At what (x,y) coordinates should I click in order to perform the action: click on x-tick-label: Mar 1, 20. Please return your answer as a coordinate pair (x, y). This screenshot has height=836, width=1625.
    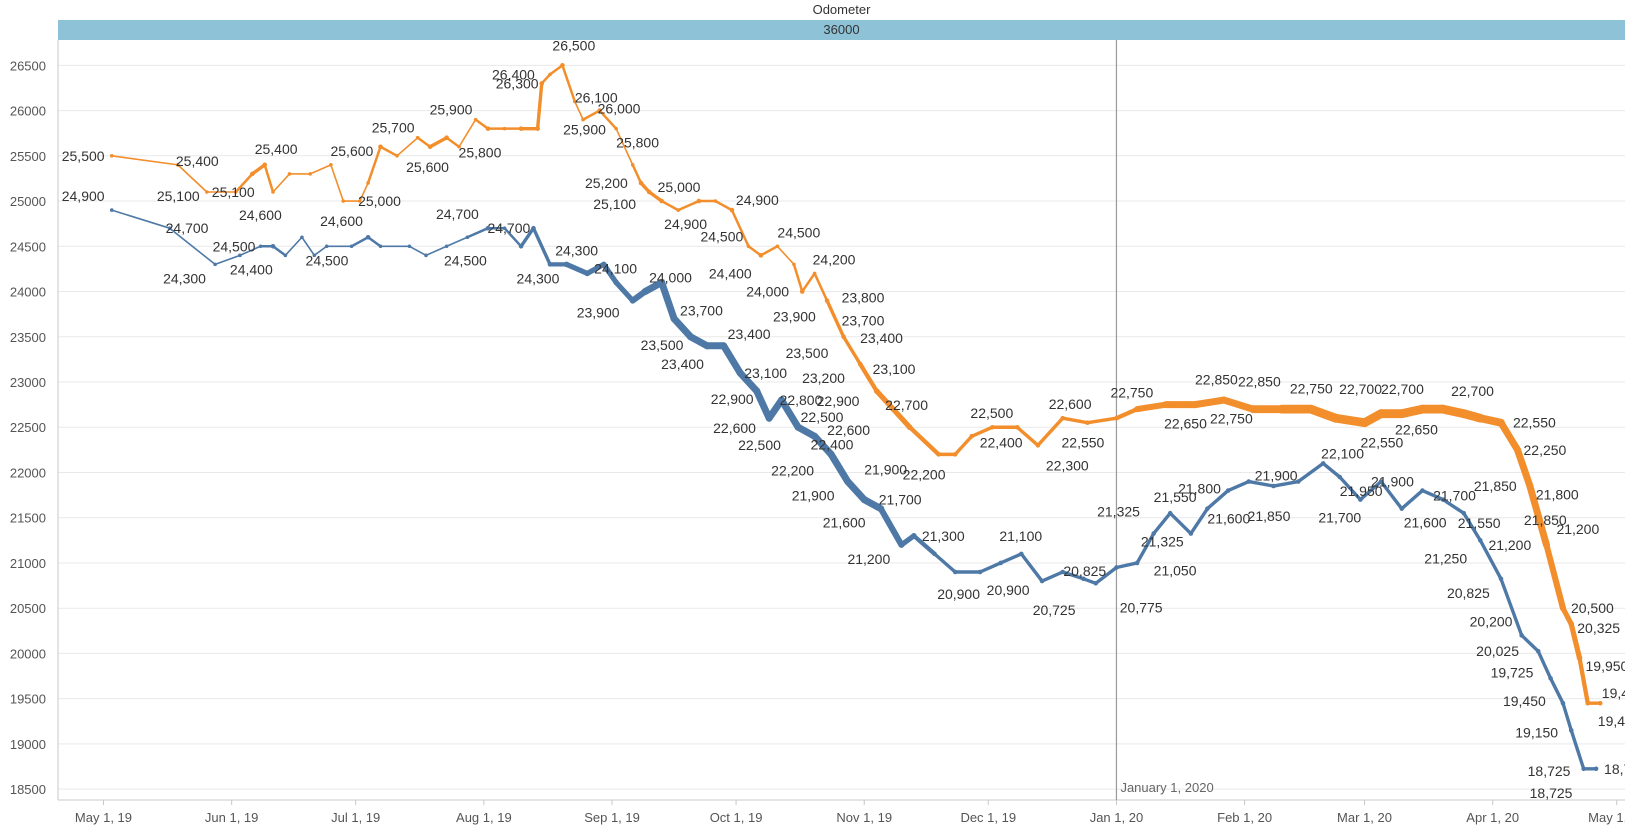
    Looking at the image, I should click on (1364, 817).